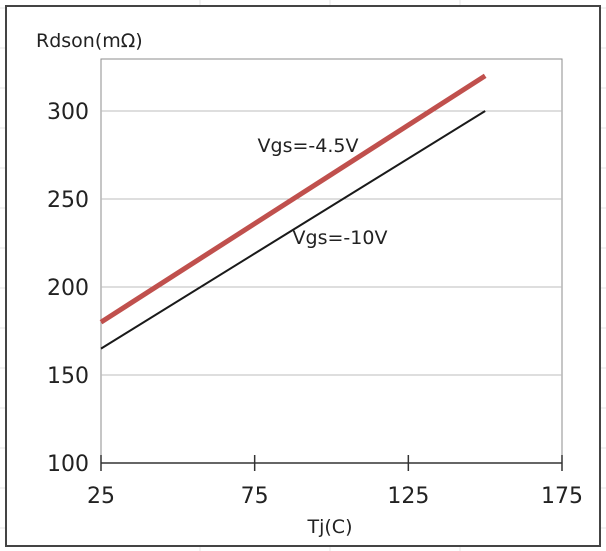 The height and width of the screenshot is (551, 606). Describe the element at coordinates (408, 496) in the screenshot. I see `x-tick-label: 125` at that location.